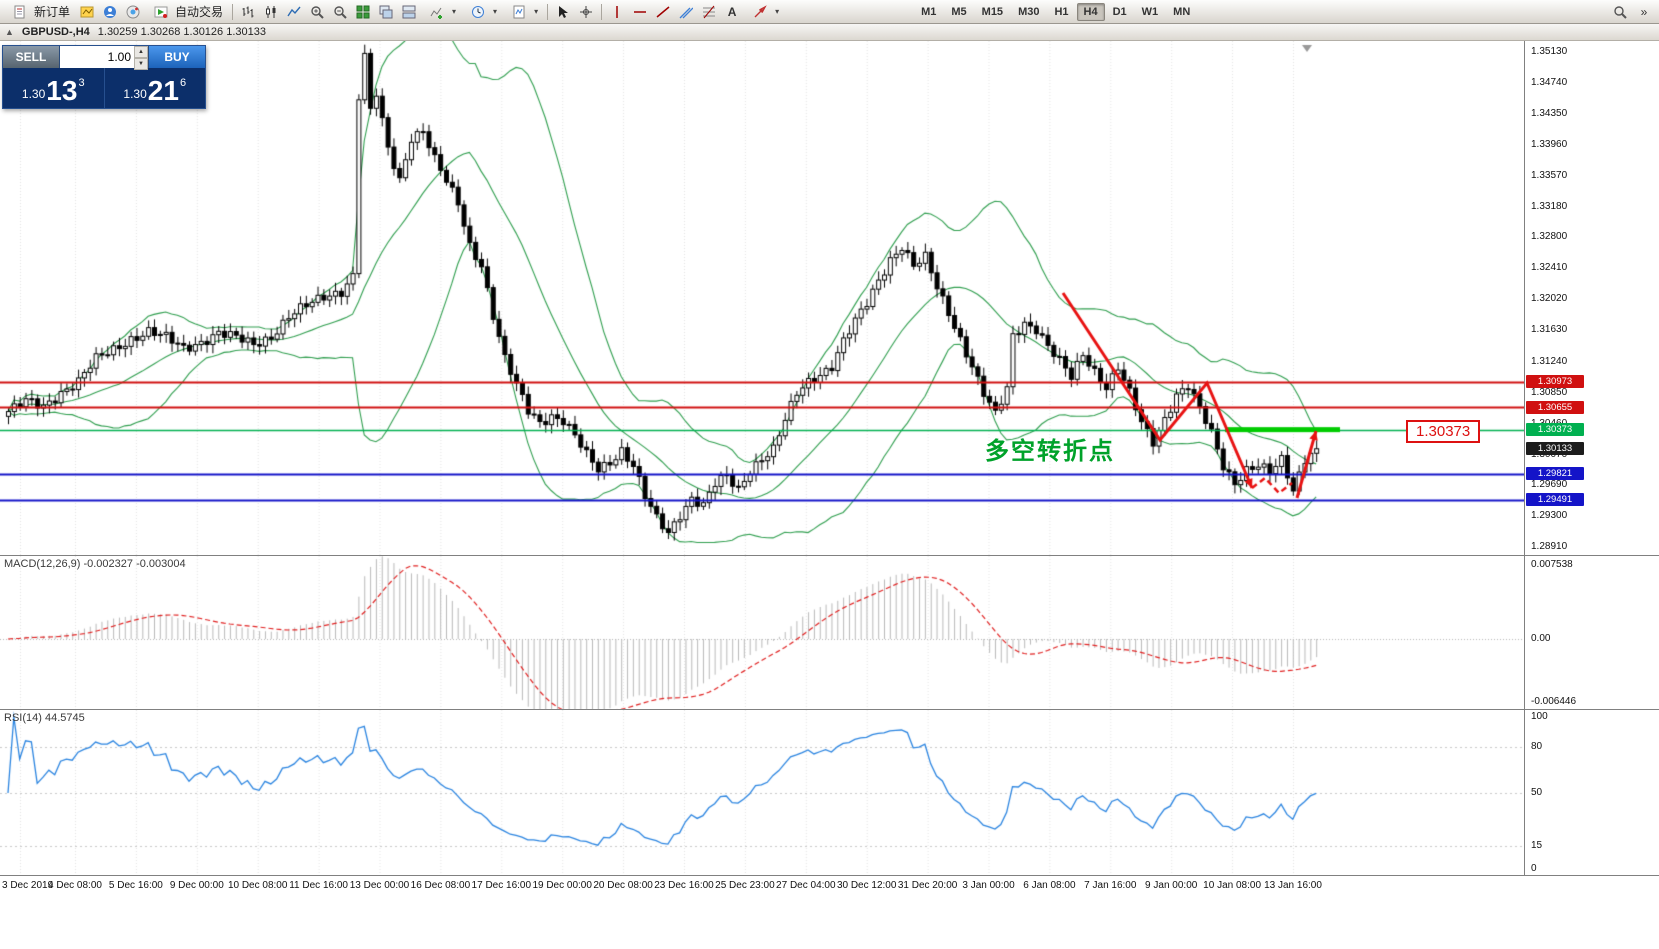 The height and width of the screenshot is (949, 1659). What do you see at coordinates (1555, 430) in the screenshot?
I see `price-level-tag: 1.30373` at bounding box center [1555, 430].